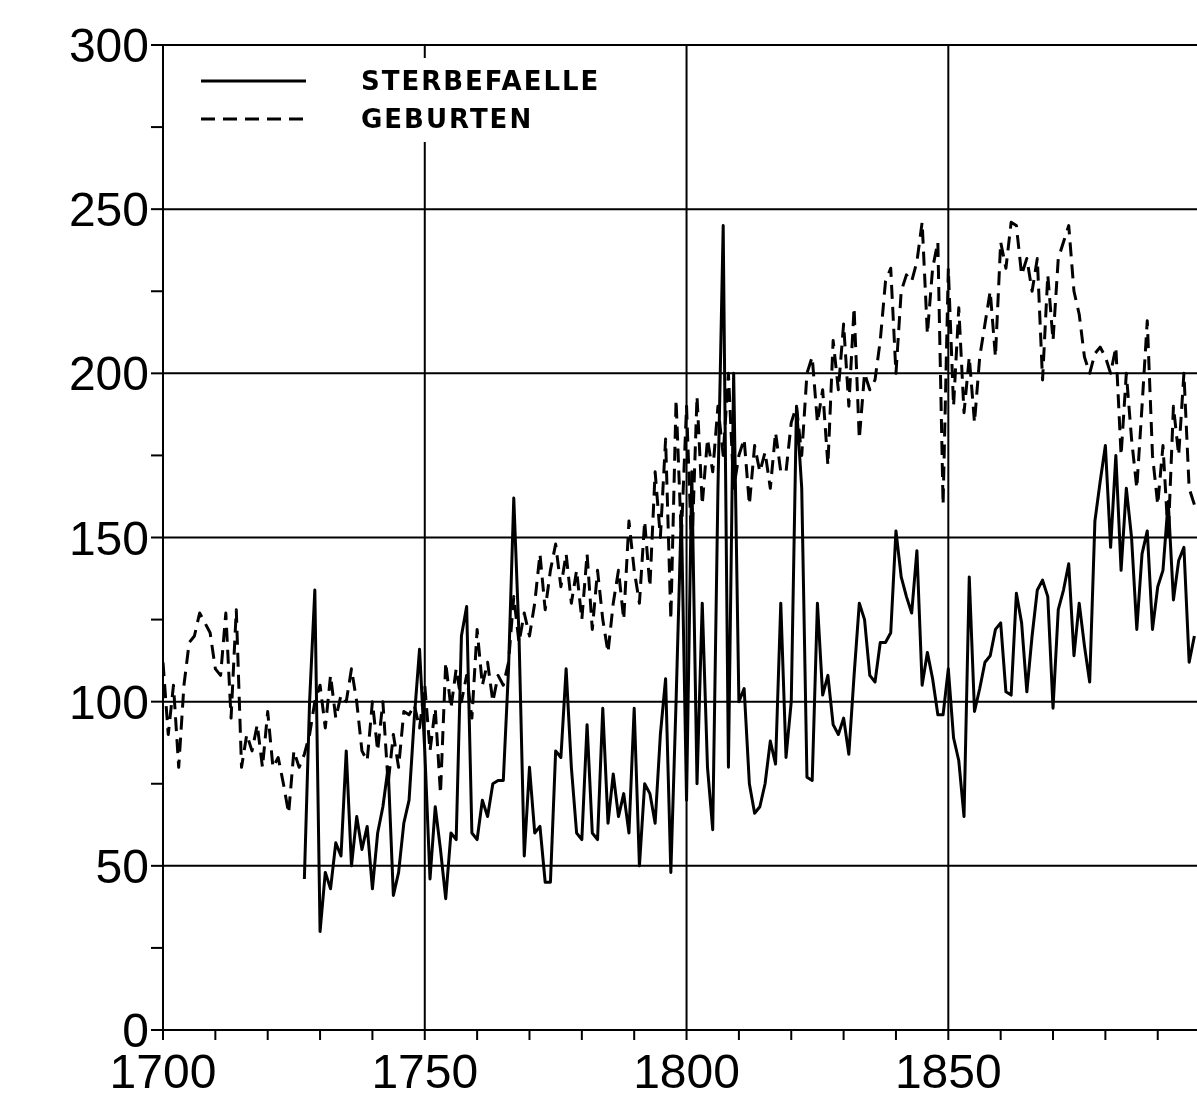 The height and width of the screenshot is (1111, 1197). Describe the element at coordinates (108, 374) in the screenshot. I see `y-tick-label: 200` at that location.